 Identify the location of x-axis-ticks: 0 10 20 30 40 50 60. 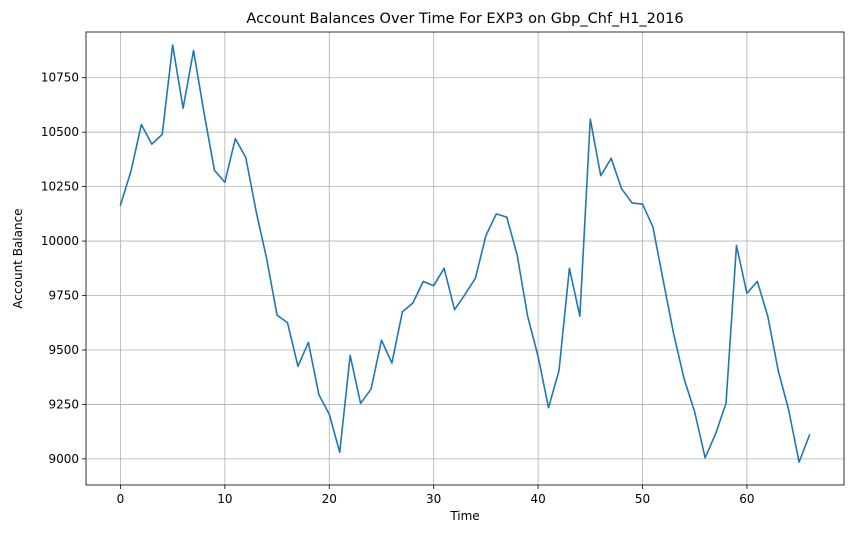
(436, 495).